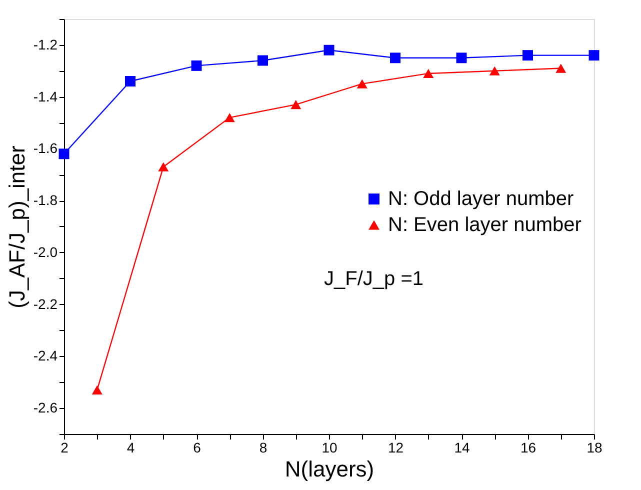  What do you see at coordinates (396, 448) in the screenshot?
I see `x-tick-label: 12` at bounding box center [396, 448].